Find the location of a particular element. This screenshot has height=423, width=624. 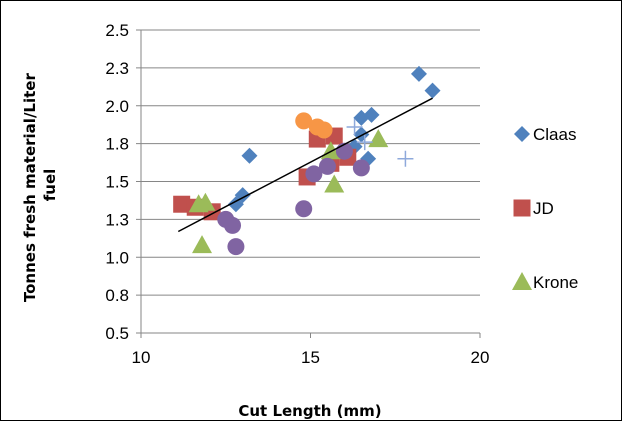

x-tick-label: 15 is located at coordinates (310, 357).